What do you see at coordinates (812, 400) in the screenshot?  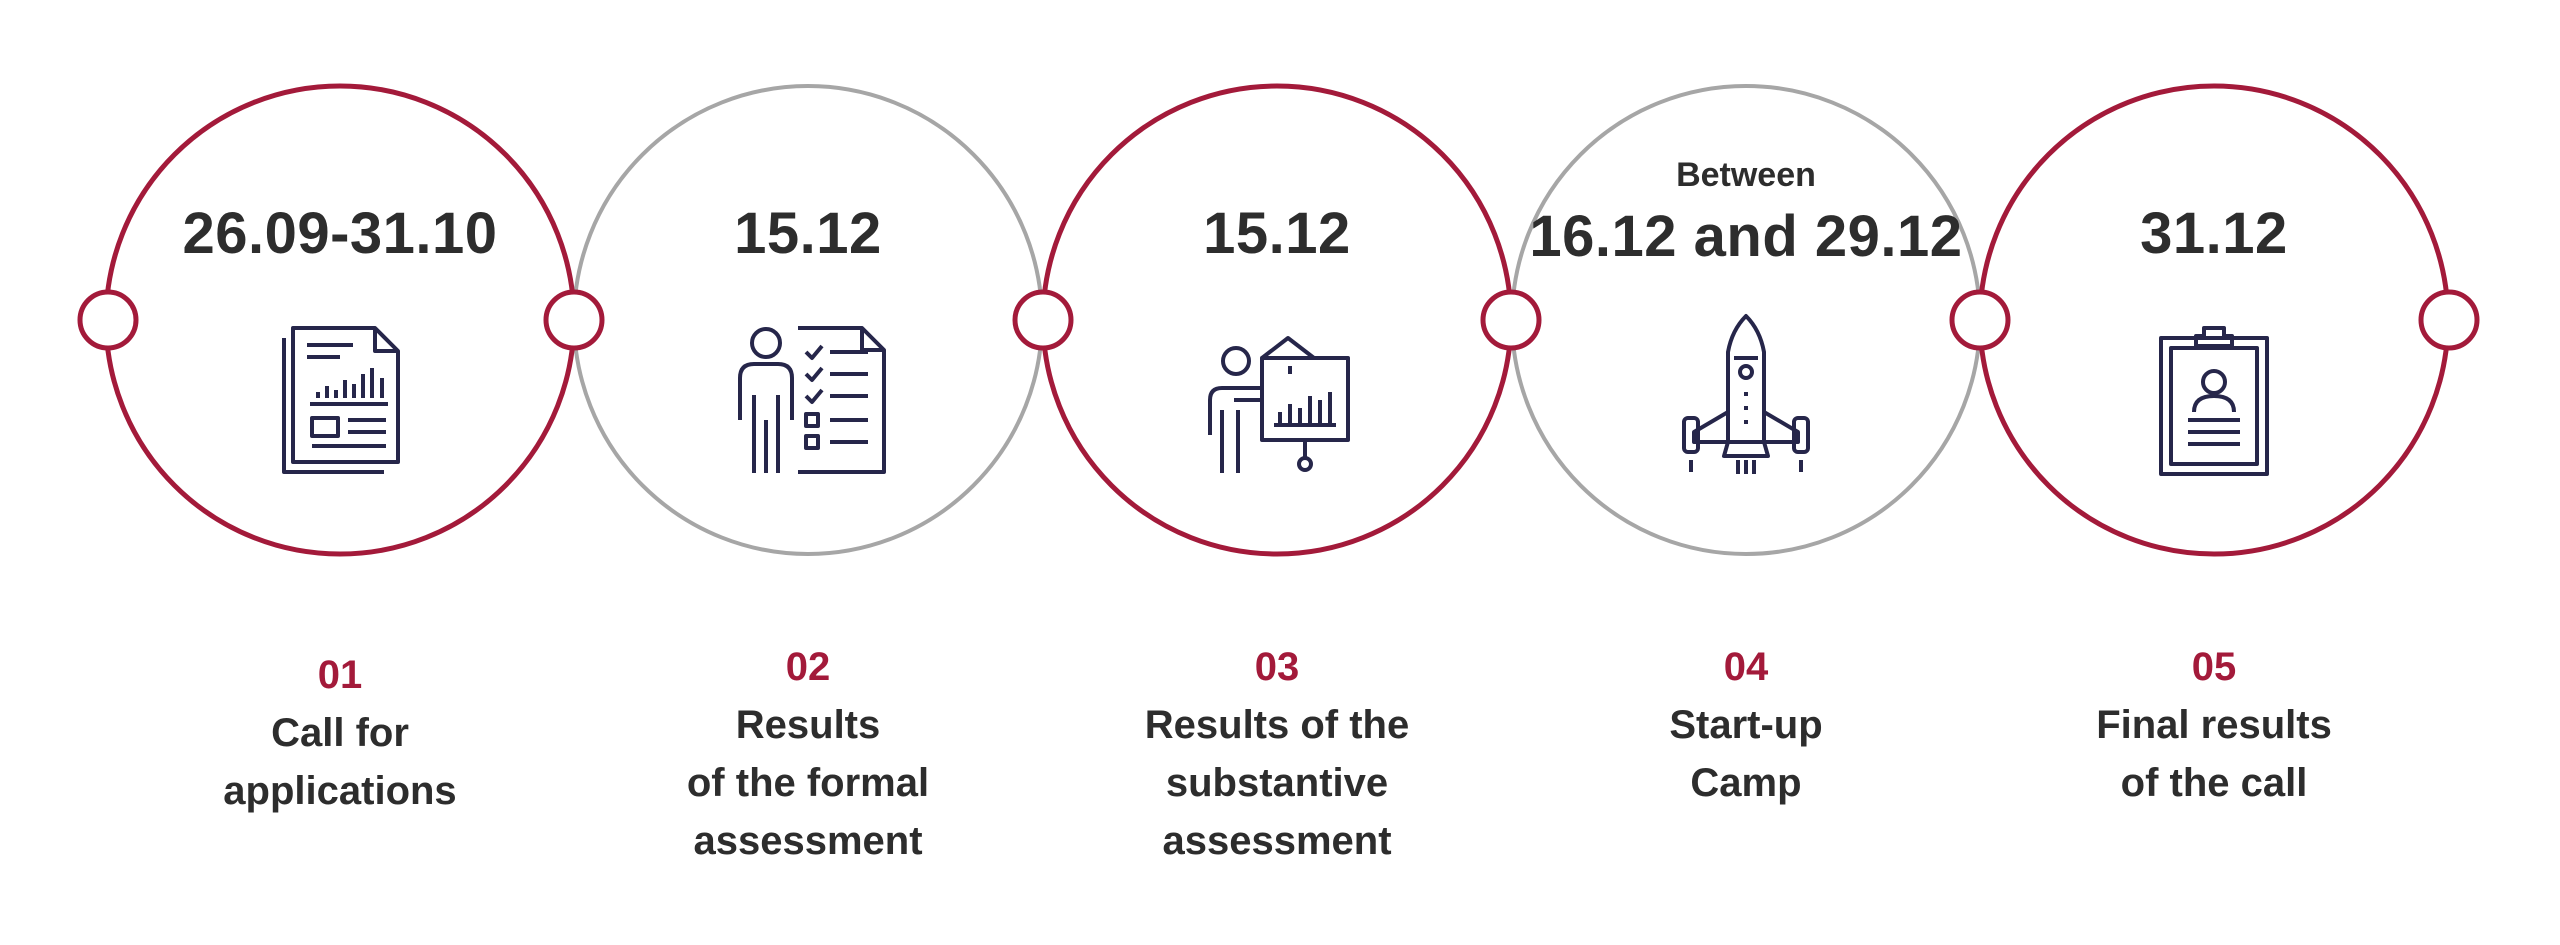 I see `person-checklist-icon` at bounding box center [812, 400].